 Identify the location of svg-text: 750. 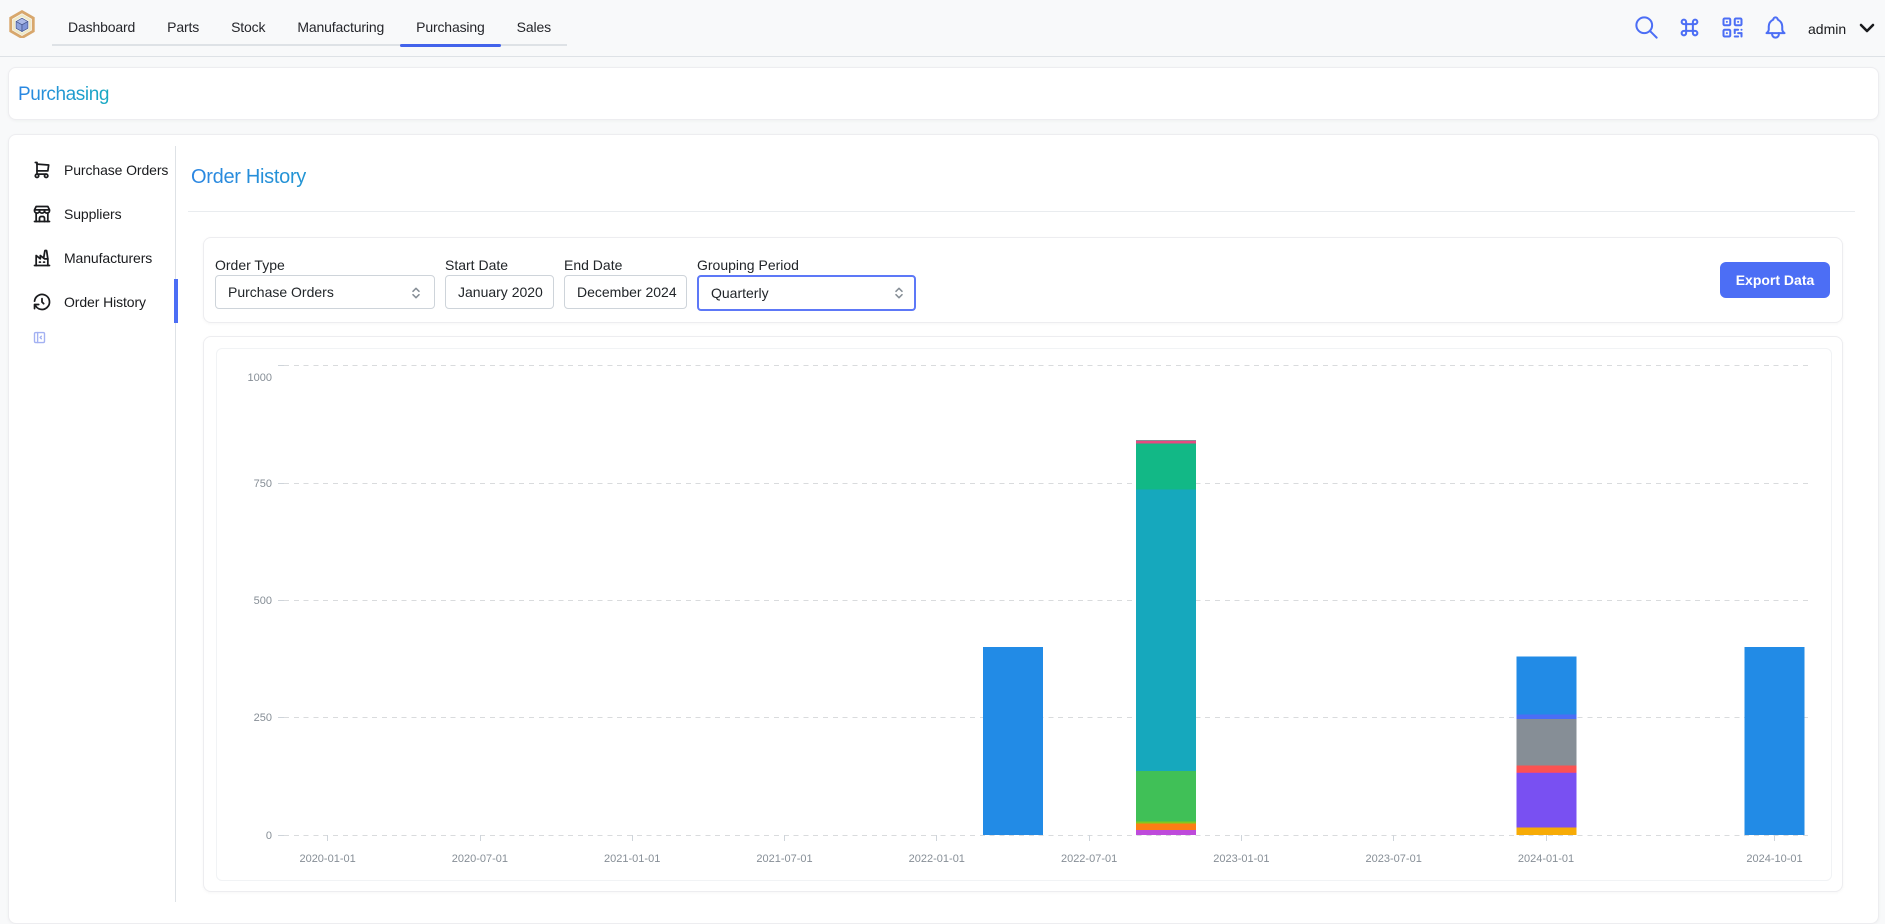
(263, 484).